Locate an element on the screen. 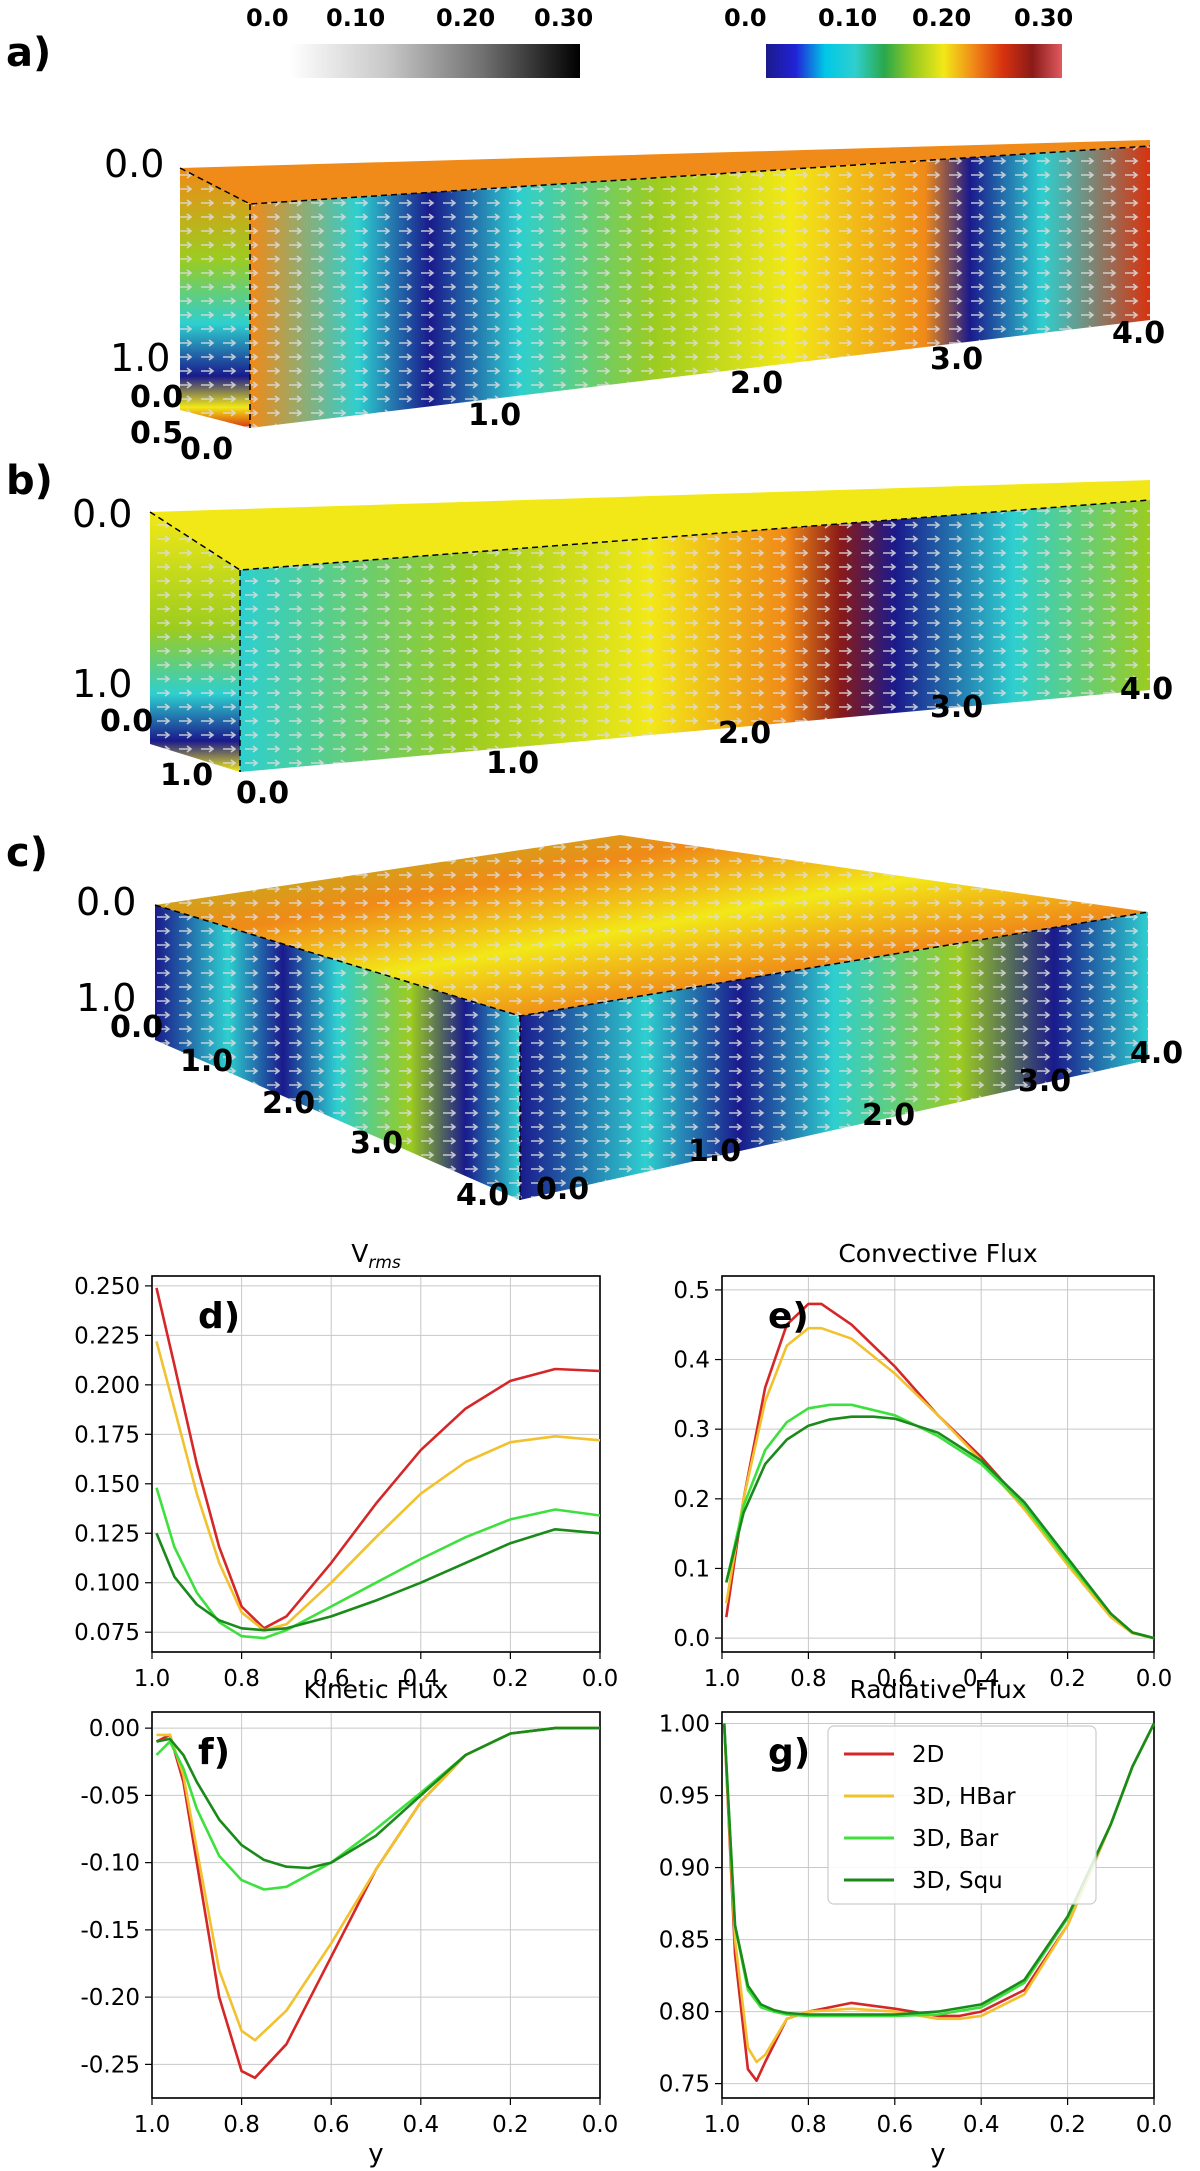 This screenshot has height=2171, width=1200. color-cbar-tick: 0.20 is located at coordinates (942, 18).